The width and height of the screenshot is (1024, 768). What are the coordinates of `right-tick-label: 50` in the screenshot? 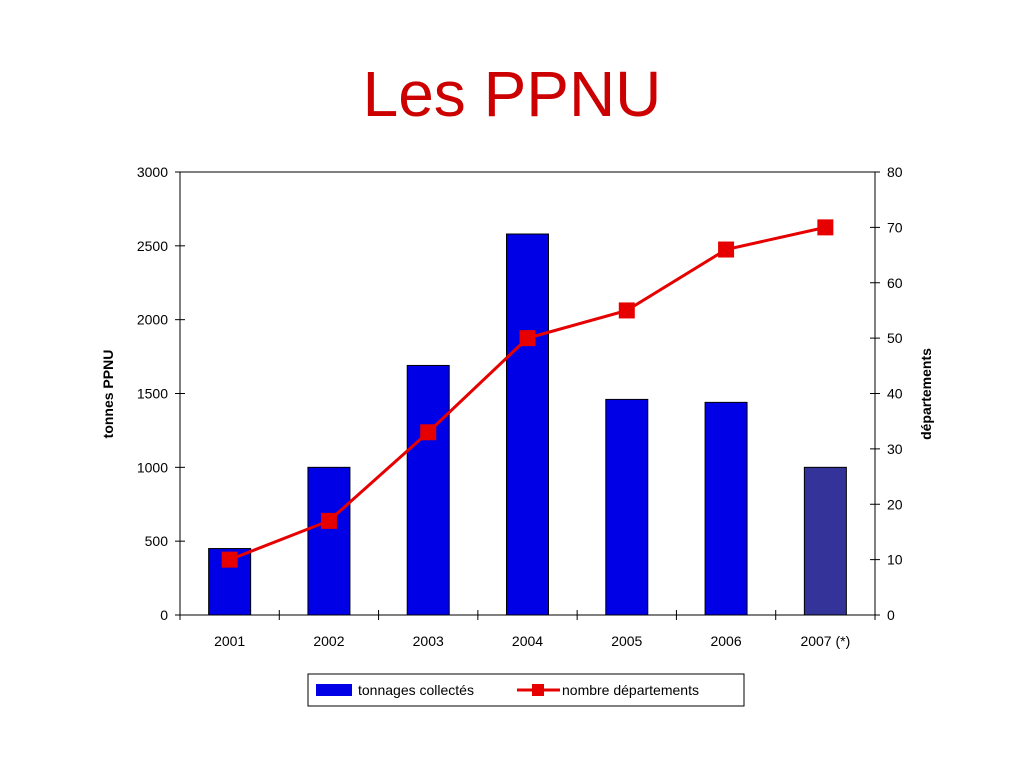 It's located at (895, 338).